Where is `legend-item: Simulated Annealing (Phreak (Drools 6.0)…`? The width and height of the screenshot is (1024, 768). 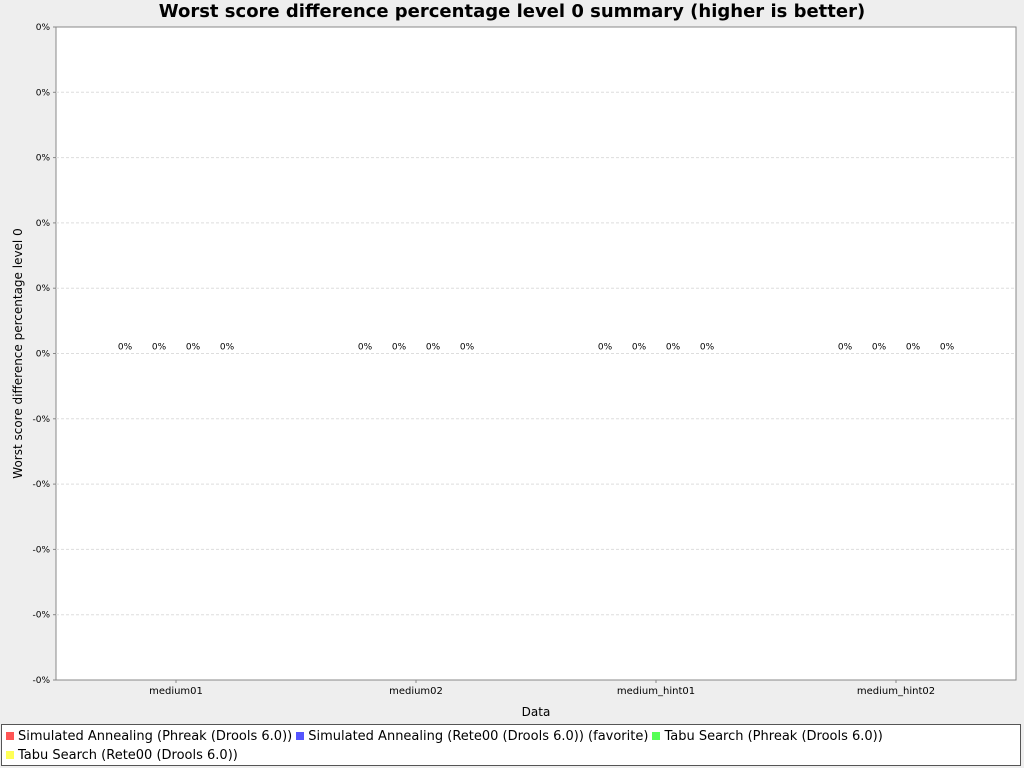 legend-item: Simulated Annealing (Phreak (Drools 6.0)… is located at coordinates (149, 736).